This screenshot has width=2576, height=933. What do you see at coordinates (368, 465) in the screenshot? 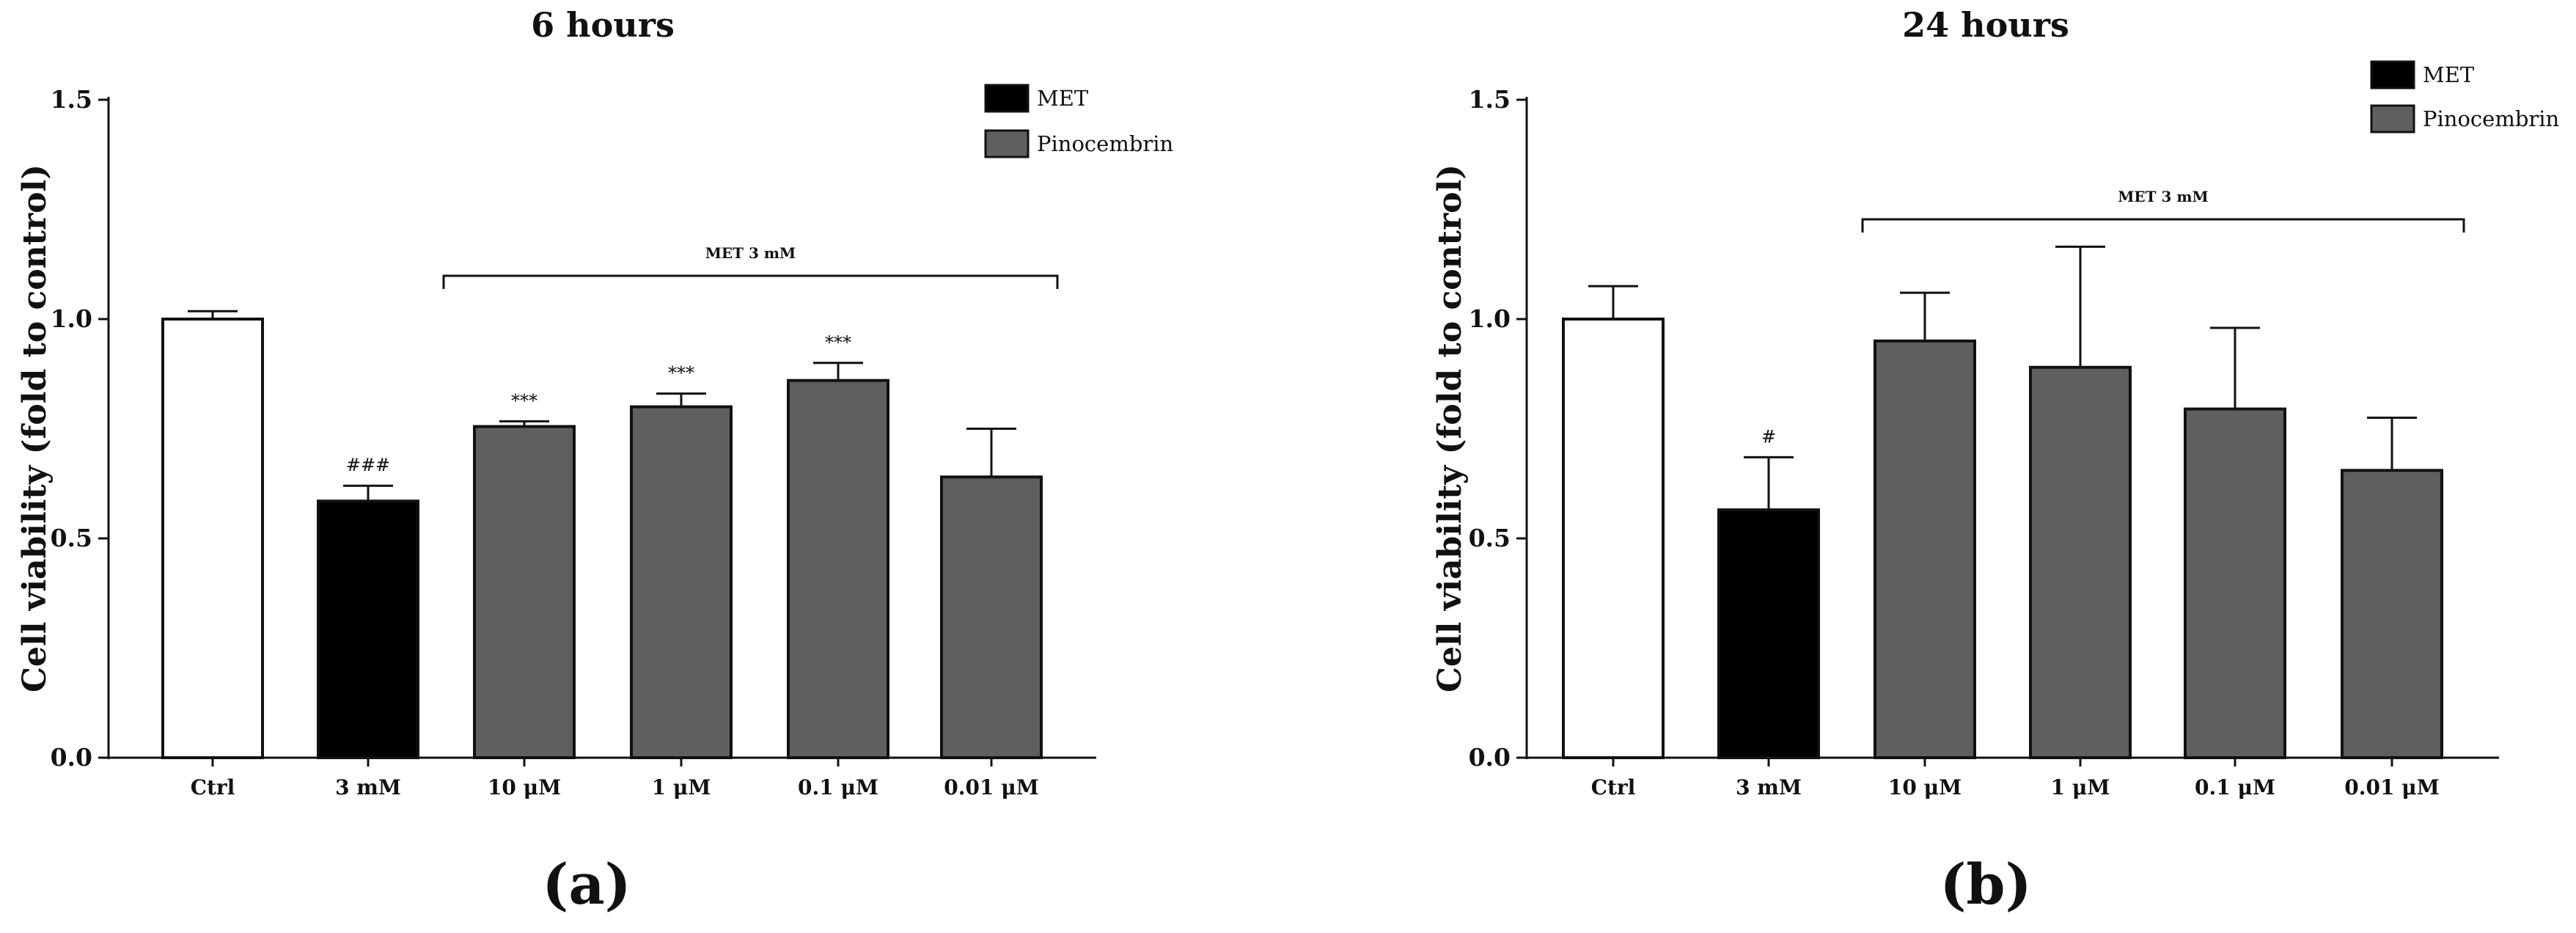
I see `significance-marker: ###` at bounding box center [368, 465].